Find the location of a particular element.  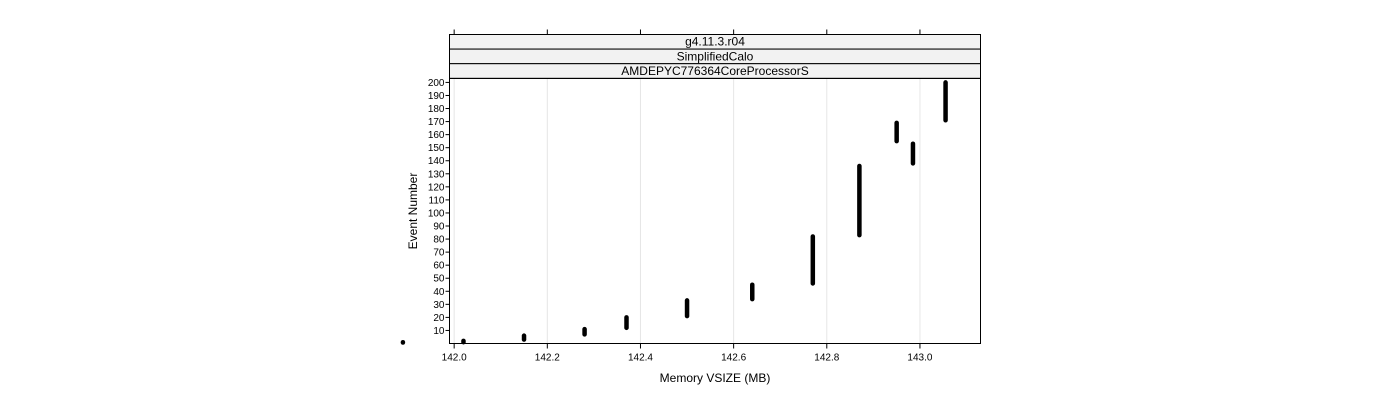

y-tick-label: 40 is located at coordinates (439, 292).